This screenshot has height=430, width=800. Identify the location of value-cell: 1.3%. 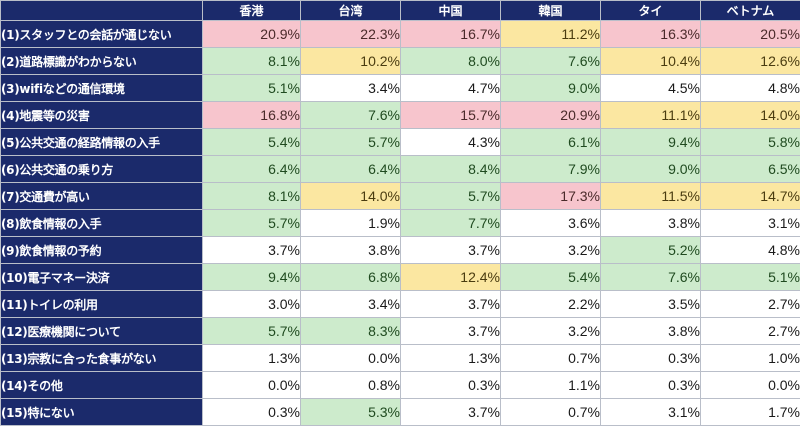
(251, 358).